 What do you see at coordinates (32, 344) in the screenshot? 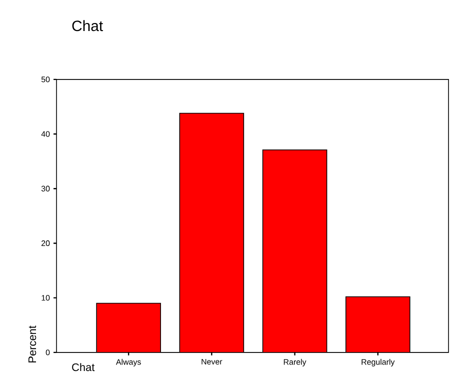
I see `y-axis-title: Percent` at bounding box center [32, 344].